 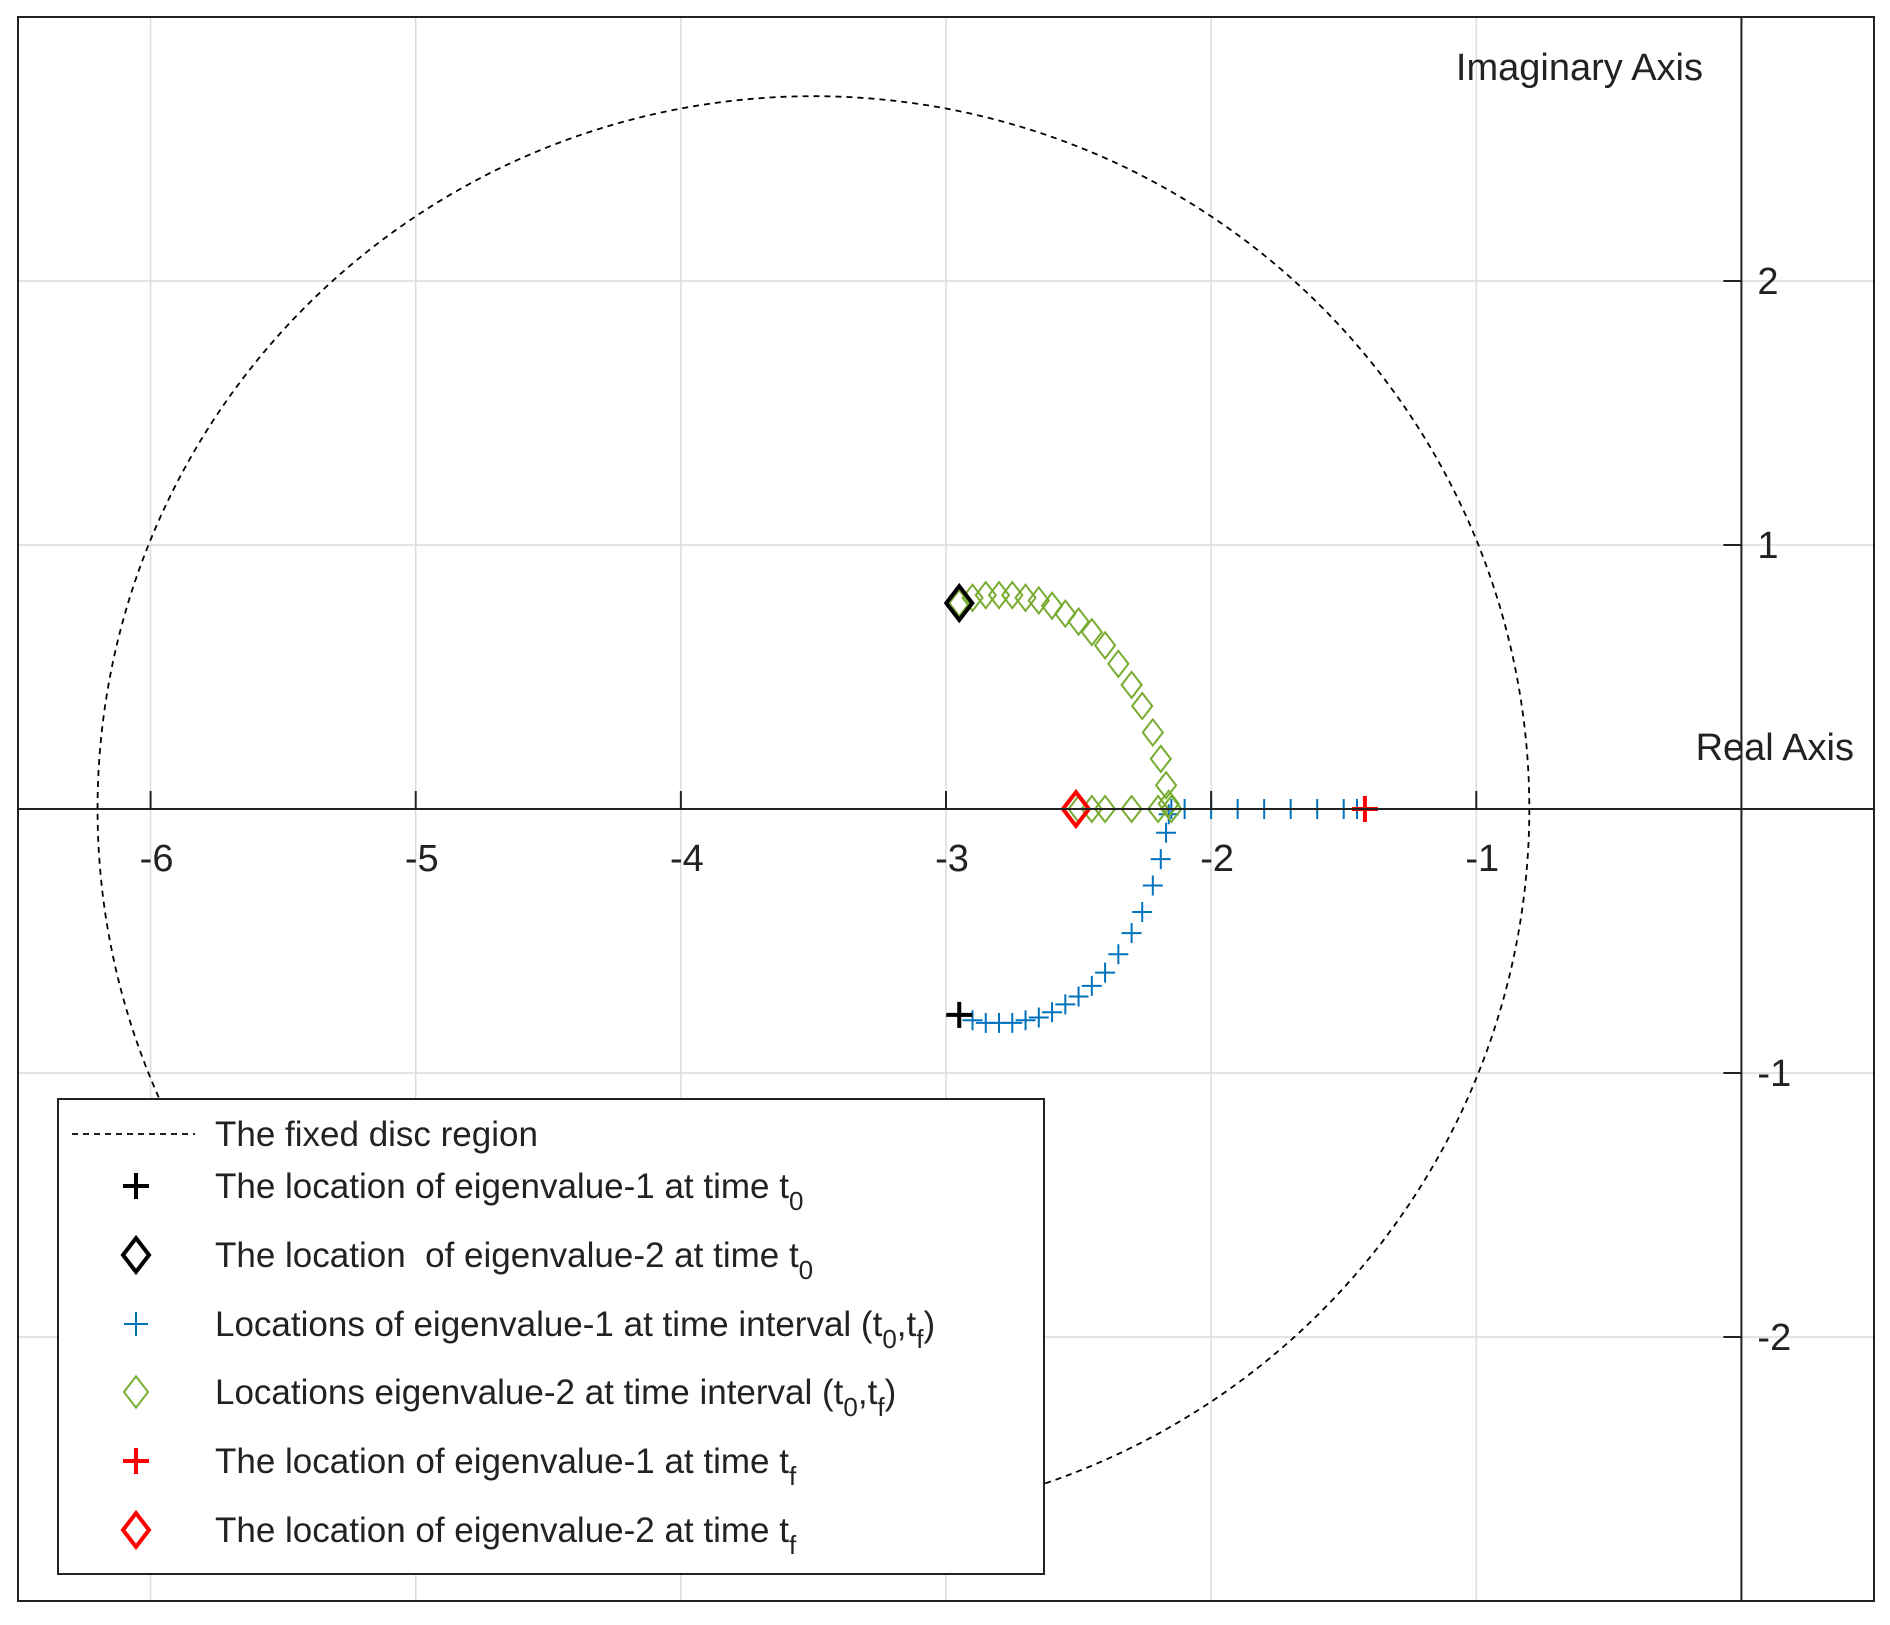 I want to click on legend-label: The location of eigenvalue-1 at time tf, so click(x=506, y=1466).